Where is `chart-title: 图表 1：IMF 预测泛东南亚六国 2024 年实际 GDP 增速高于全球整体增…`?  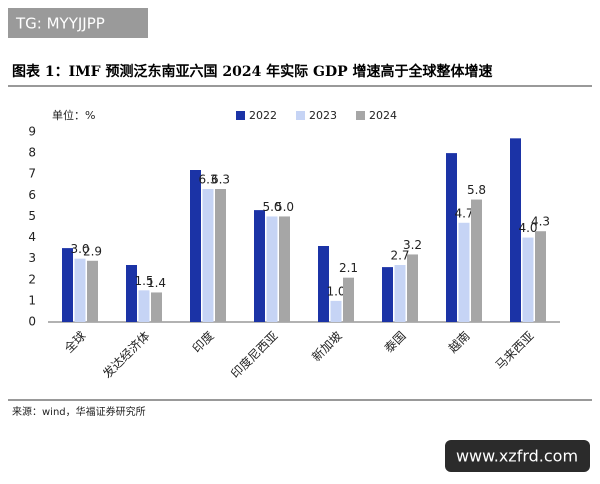
chart-title: 图表 1：IMF 预测泛东南亚六国 2024 年实际 GDP 增速高于全球整体增… is located at coordinates (252, 71).